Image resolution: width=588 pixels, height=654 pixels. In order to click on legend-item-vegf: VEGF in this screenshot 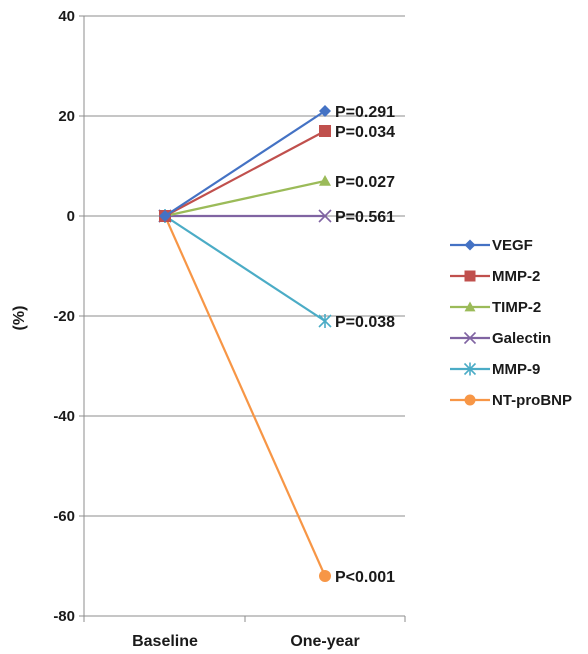, I will do `click(491, 245)`.